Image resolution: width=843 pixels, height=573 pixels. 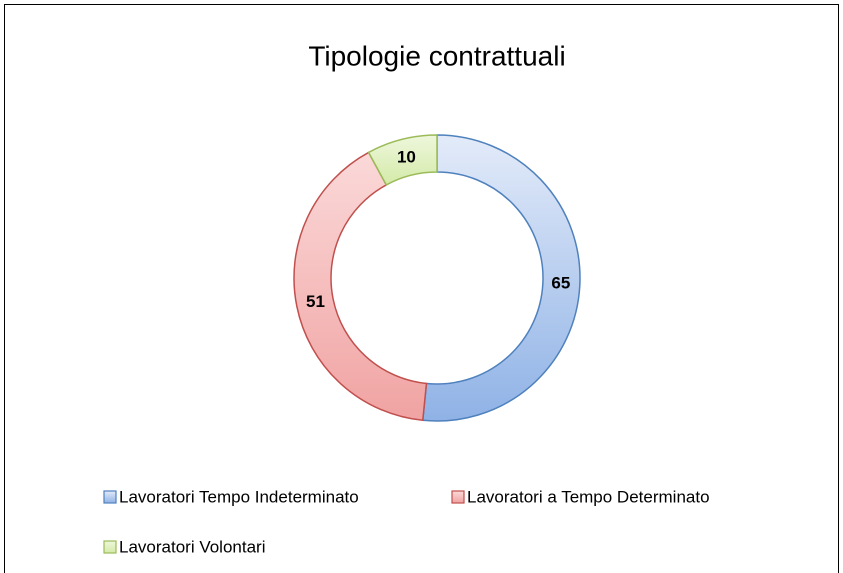 I want to click on data-label: 10, so click(x=406, y=156).